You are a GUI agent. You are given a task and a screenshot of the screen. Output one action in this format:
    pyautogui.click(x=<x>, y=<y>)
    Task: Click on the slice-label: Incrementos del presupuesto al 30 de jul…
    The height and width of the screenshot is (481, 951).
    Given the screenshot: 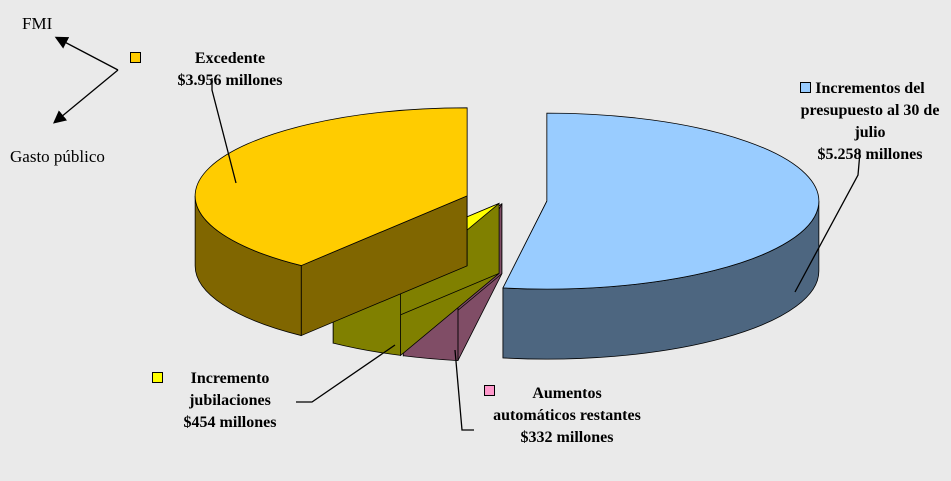 What is the action you would take?
    pyautogui.click(x=870, y=122)
    